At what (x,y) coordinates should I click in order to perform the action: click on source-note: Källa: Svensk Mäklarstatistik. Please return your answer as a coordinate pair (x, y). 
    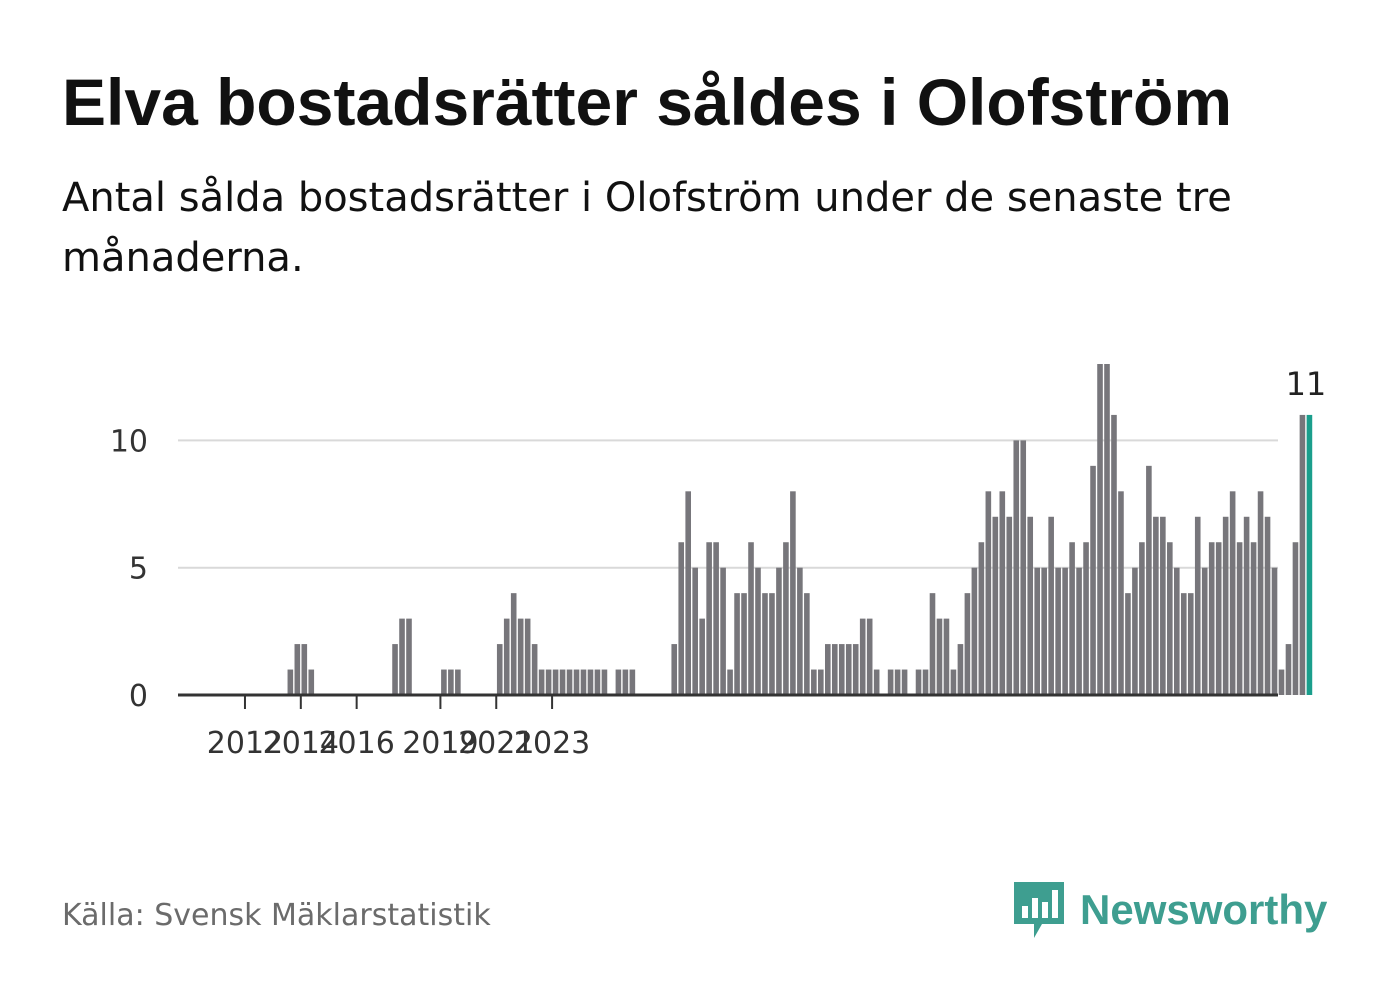
    Looking at the image, I should click on (276, 915).